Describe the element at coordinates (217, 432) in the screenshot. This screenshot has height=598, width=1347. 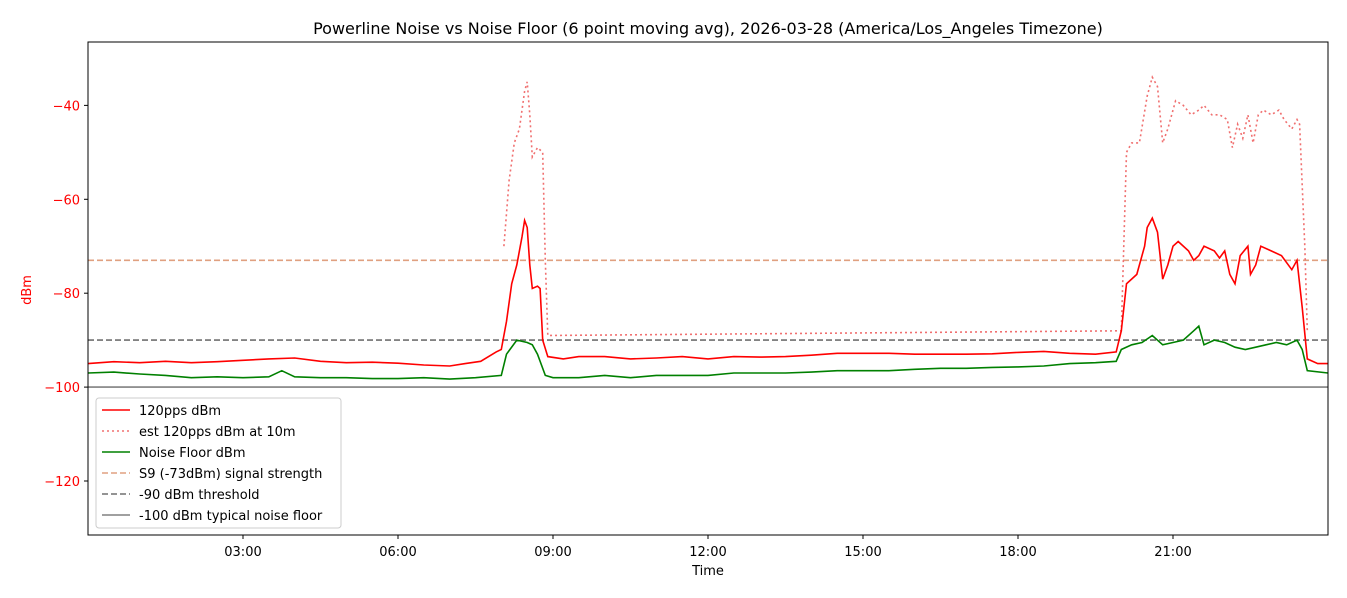
I see `legend-label: est 120pps dBm at 10m` at that location.